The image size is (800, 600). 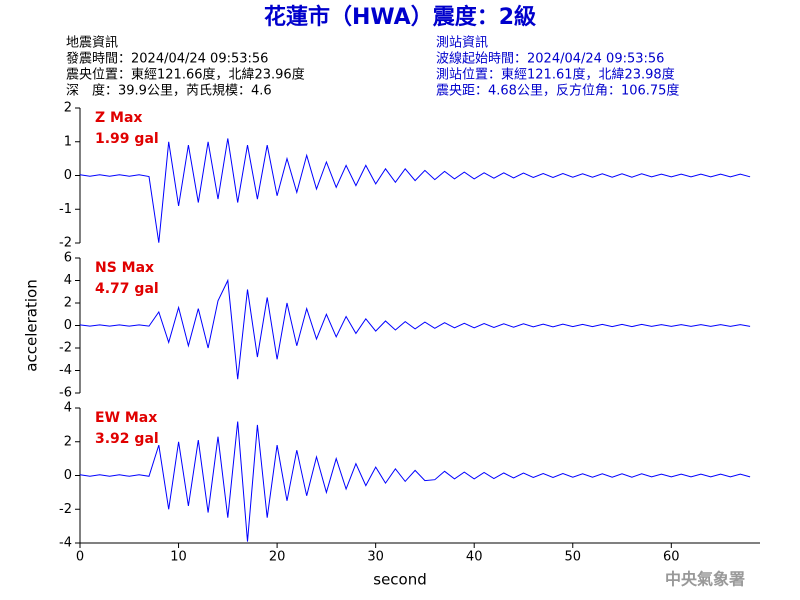 I want to click on info-right: 測站資訊, so click(x=462, y=43).